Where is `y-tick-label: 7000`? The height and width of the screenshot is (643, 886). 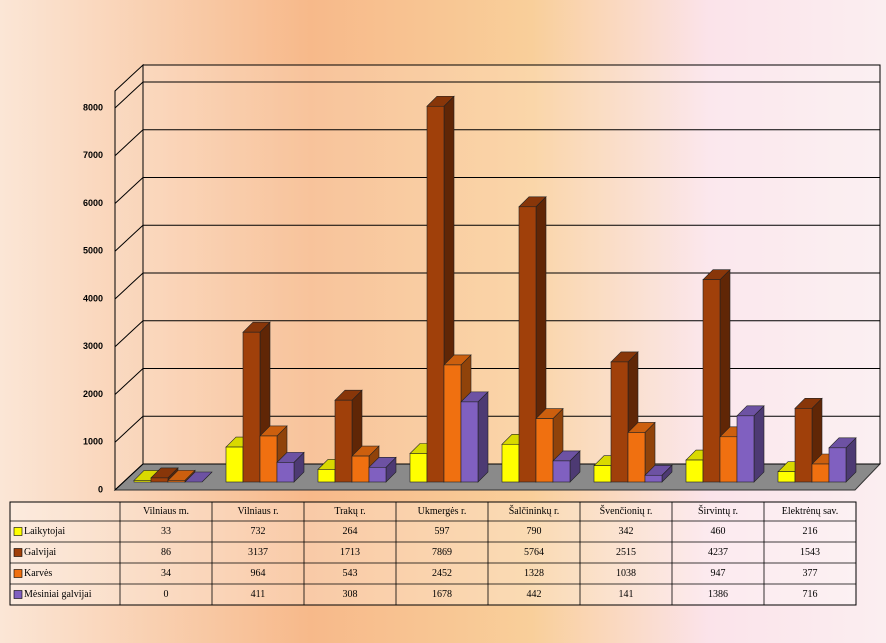 y-tick-label: 7000 is located at coordinates (93, 155).